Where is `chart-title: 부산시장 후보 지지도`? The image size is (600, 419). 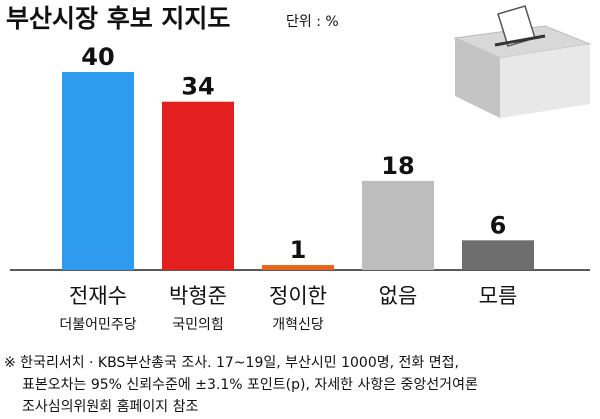 chart-title: 부산시장 후보 지지도 is located at coordinates (118, 18).